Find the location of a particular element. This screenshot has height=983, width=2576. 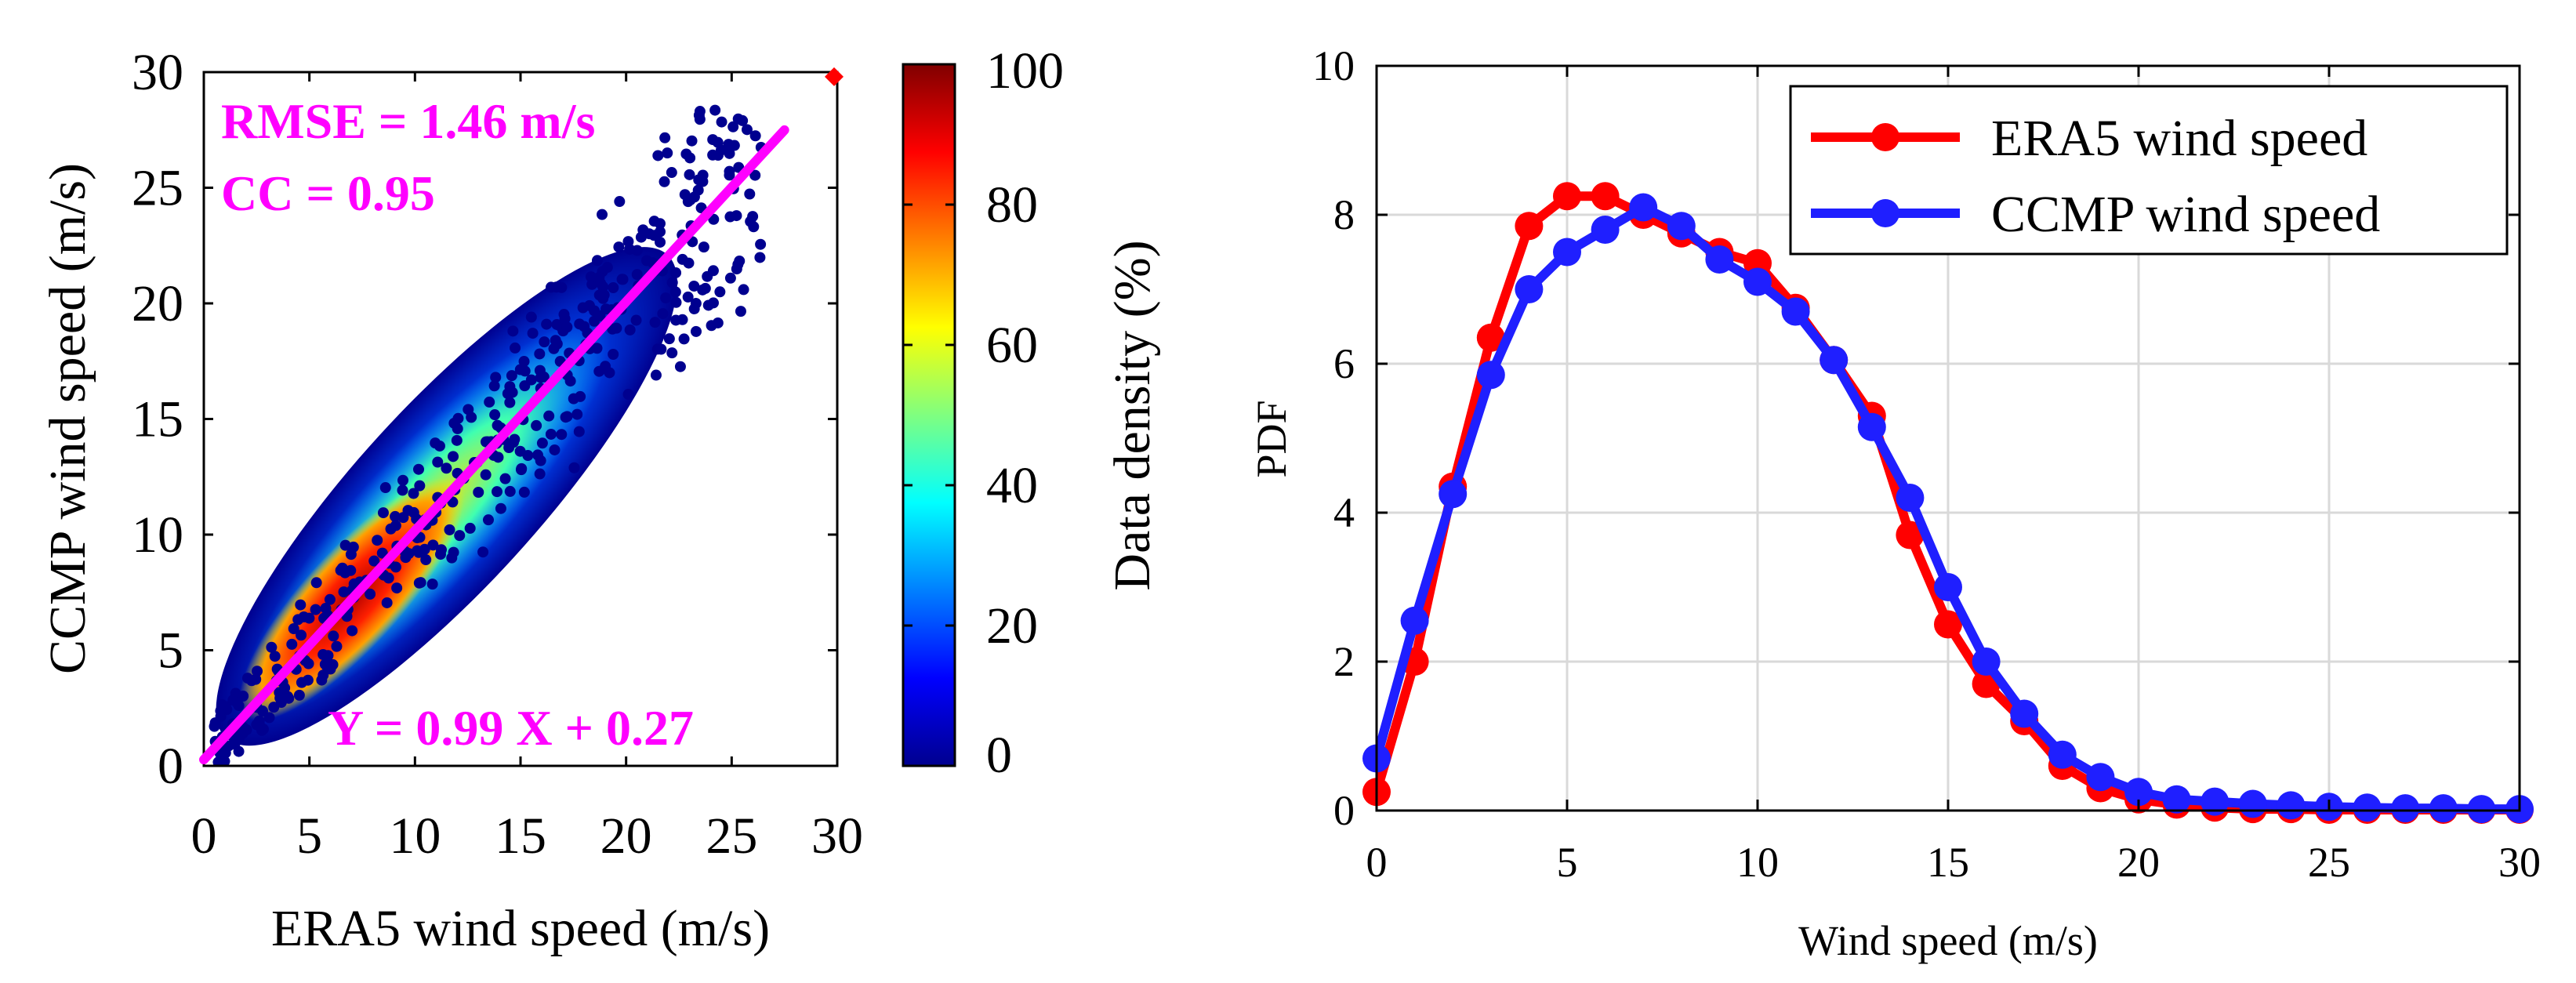

pdf-x-tick-label: 15 is located at coordinates (1948, 862).